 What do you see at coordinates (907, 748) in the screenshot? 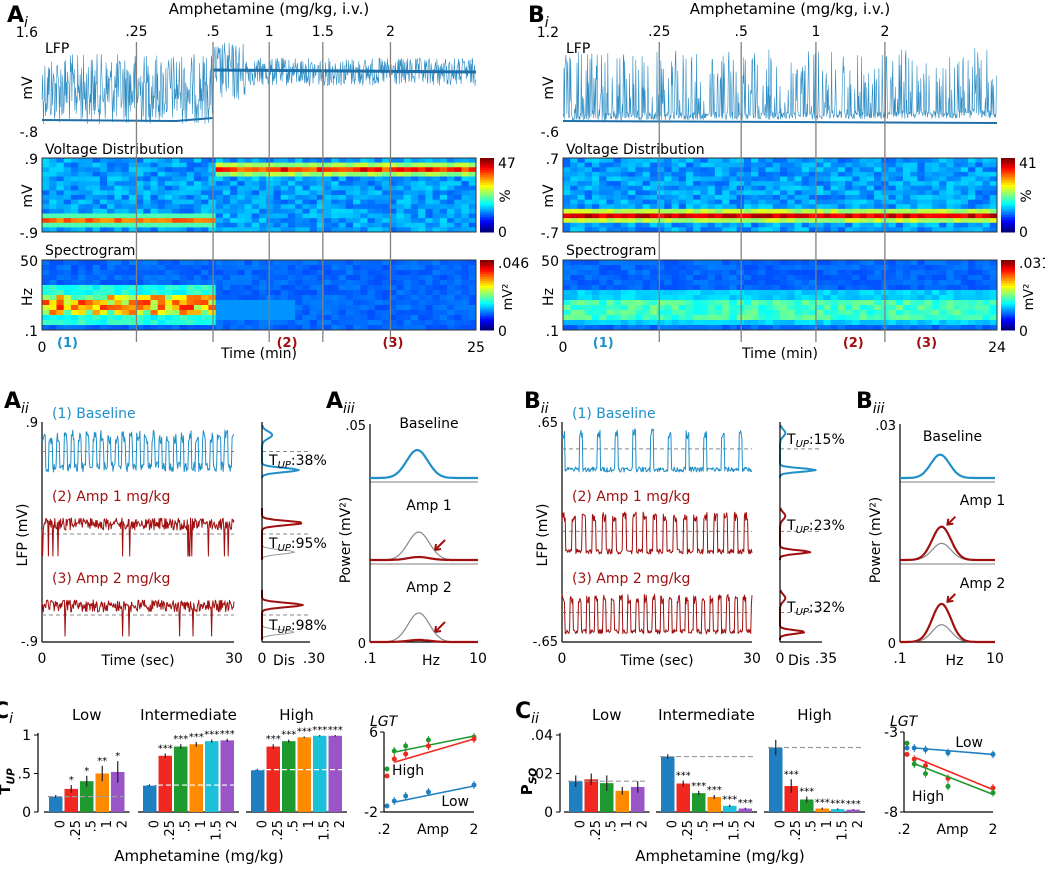
I see `baseline-point` at bounding box center [907, 748].